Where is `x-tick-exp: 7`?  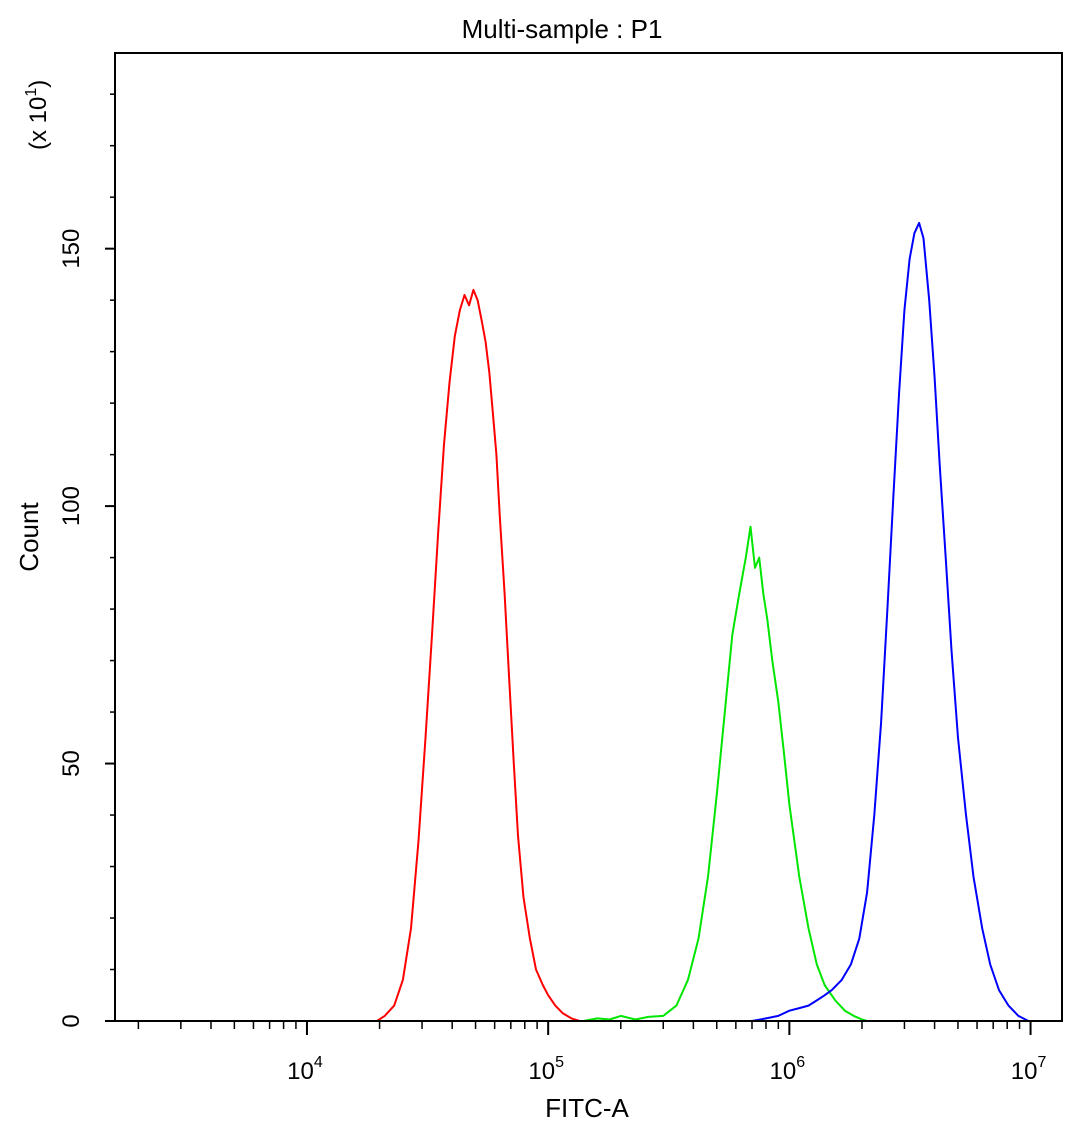
x-tick-exp: 7 is located at coordinates (1041, 1062).